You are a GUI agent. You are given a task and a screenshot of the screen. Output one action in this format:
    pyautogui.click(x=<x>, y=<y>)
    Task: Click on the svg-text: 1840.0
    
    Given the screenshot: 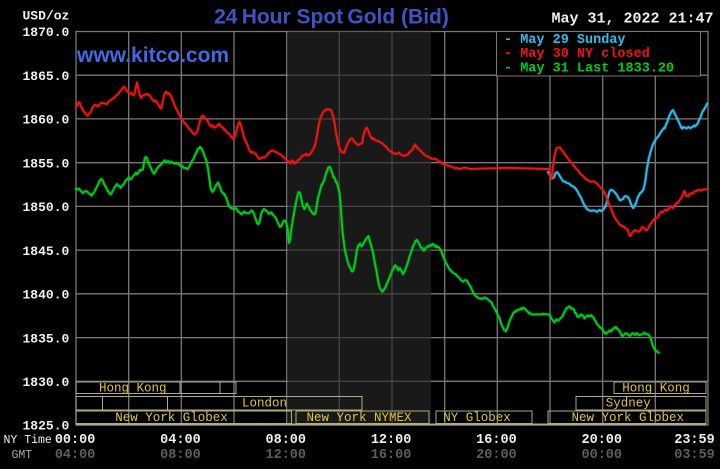 What is the action you would take?
    pyautogui.click(x=46, y=295)
    